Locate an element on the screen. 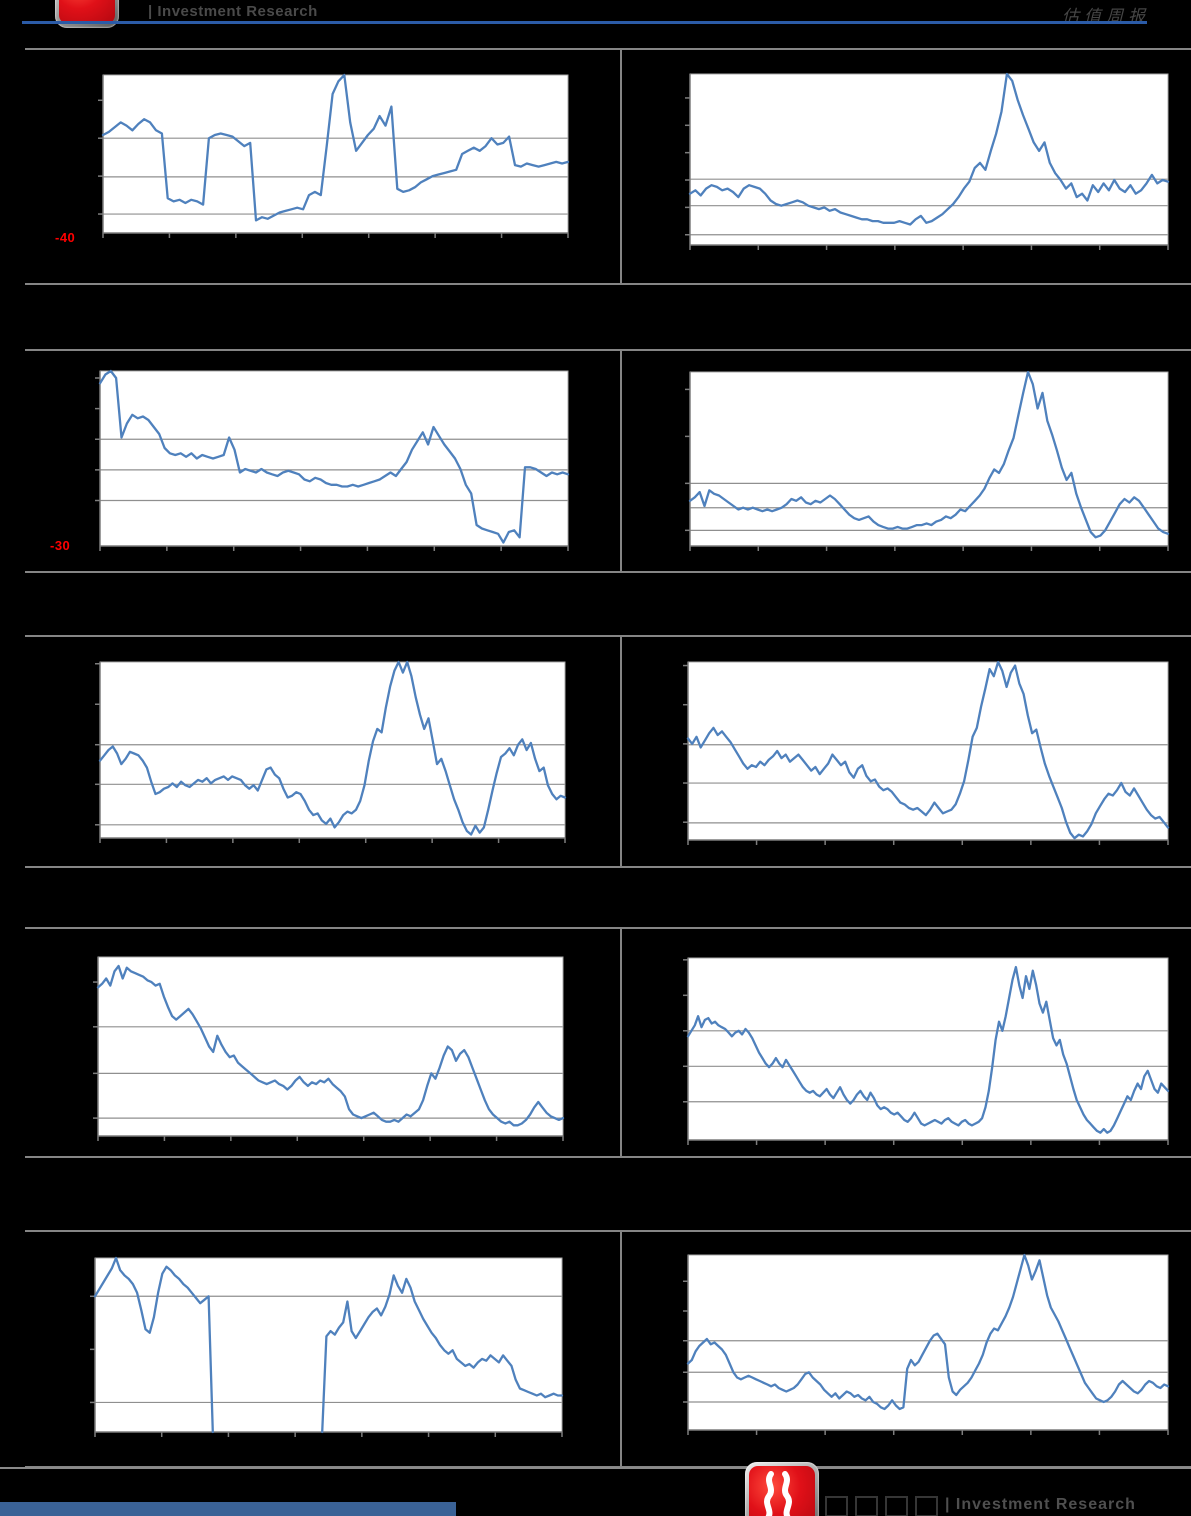  footer-brand-line: | Investment Research is located at coordinates (980, 1506).